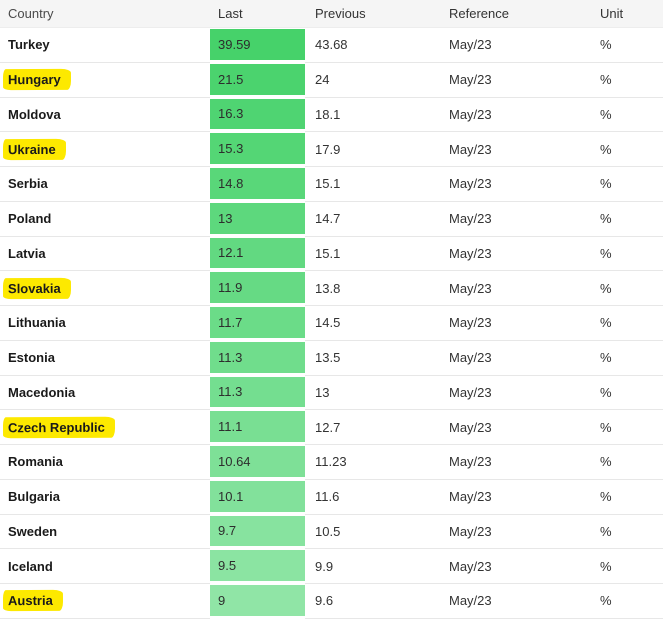  Describe the element at coordinates (30, 219) in the screenshot. I see `country-link: Poland` at that location.